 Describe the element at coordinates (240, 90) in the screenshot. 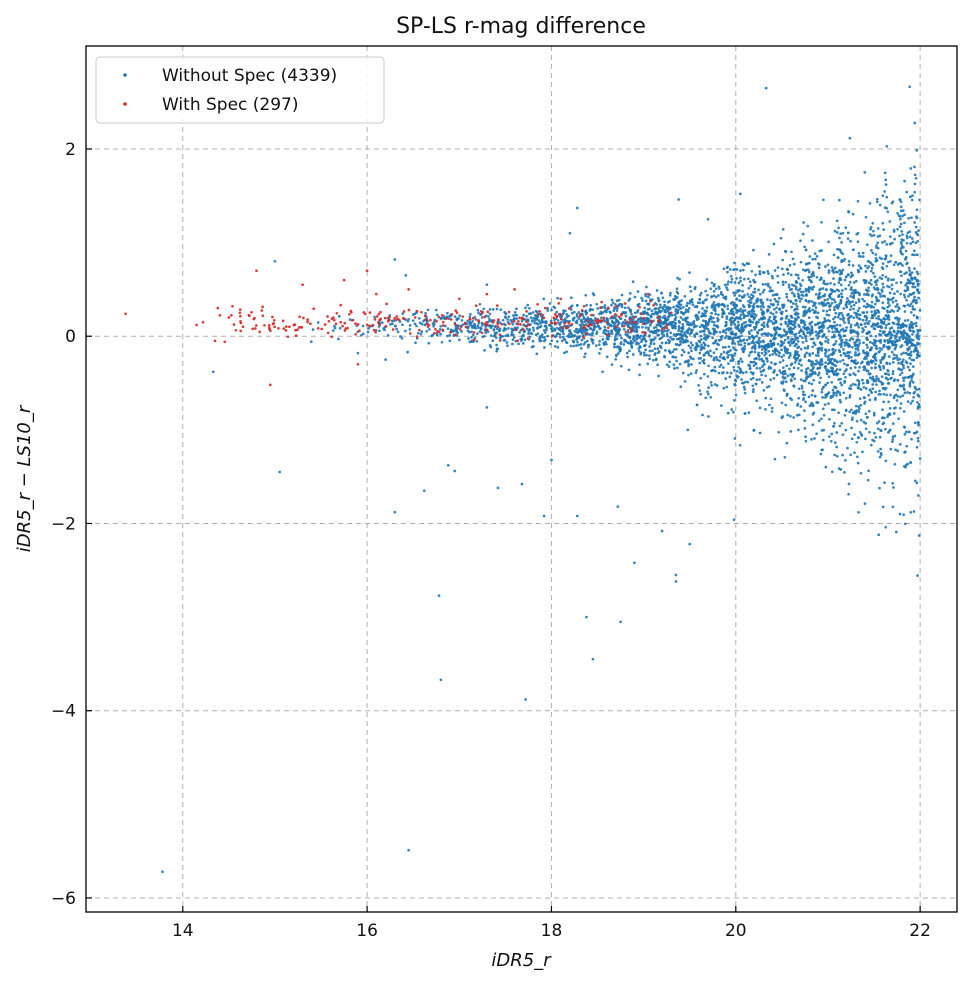

I see `legend-box` at that location.